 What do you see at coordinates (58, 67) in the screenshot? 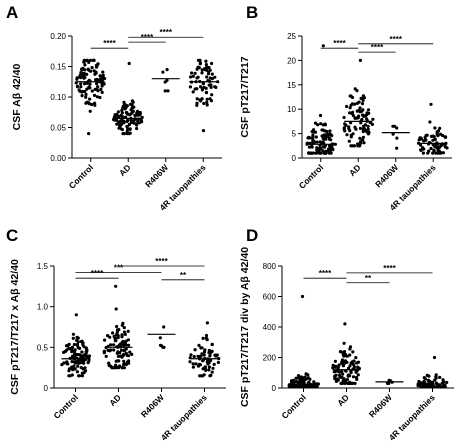
I see `y-tick-label: 0.15` at bounding box center [58, 67].